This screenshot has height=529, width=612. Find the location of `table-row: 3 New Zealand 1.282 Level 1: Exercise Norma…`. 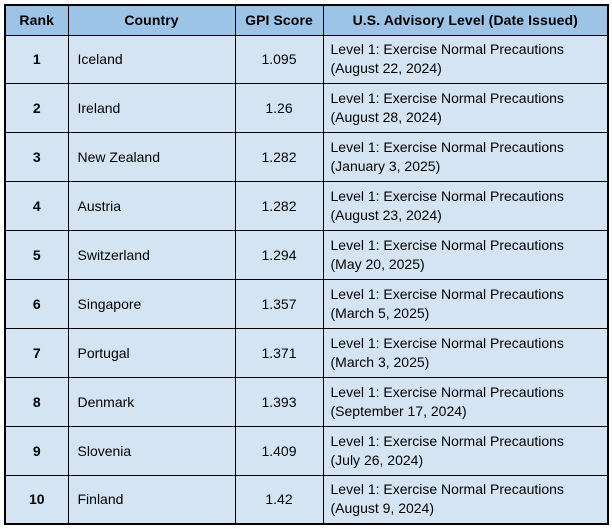

table-row: 3 New Zealand 1.282 Level 1: Exercise Norma… is located at coordinates (306, 157).